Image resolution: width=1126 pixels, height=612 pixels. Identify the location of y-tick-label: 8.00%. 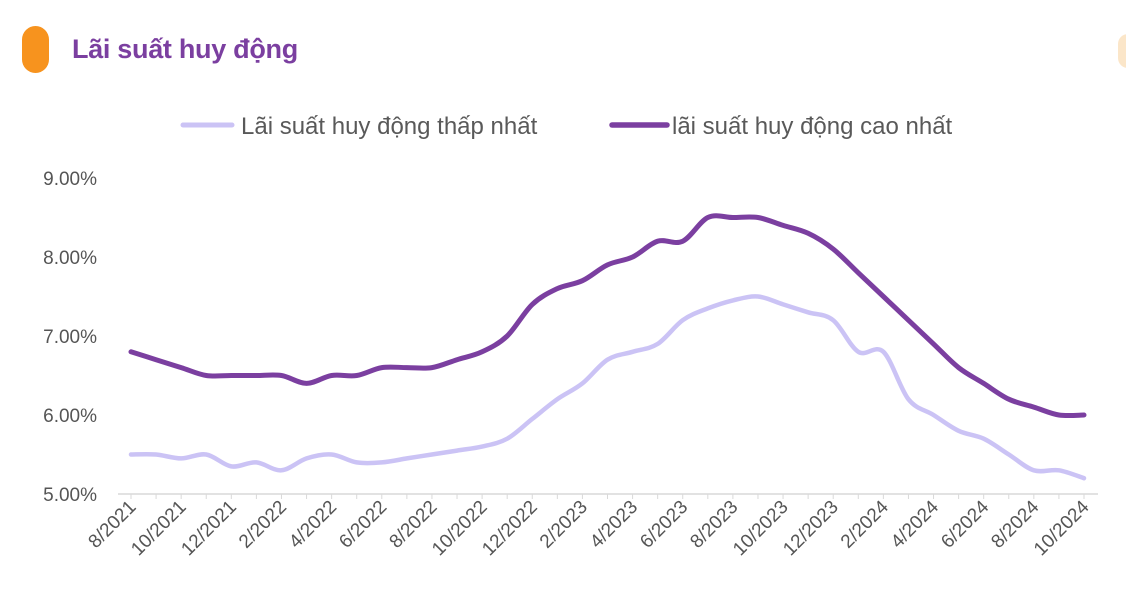
(70, 258).